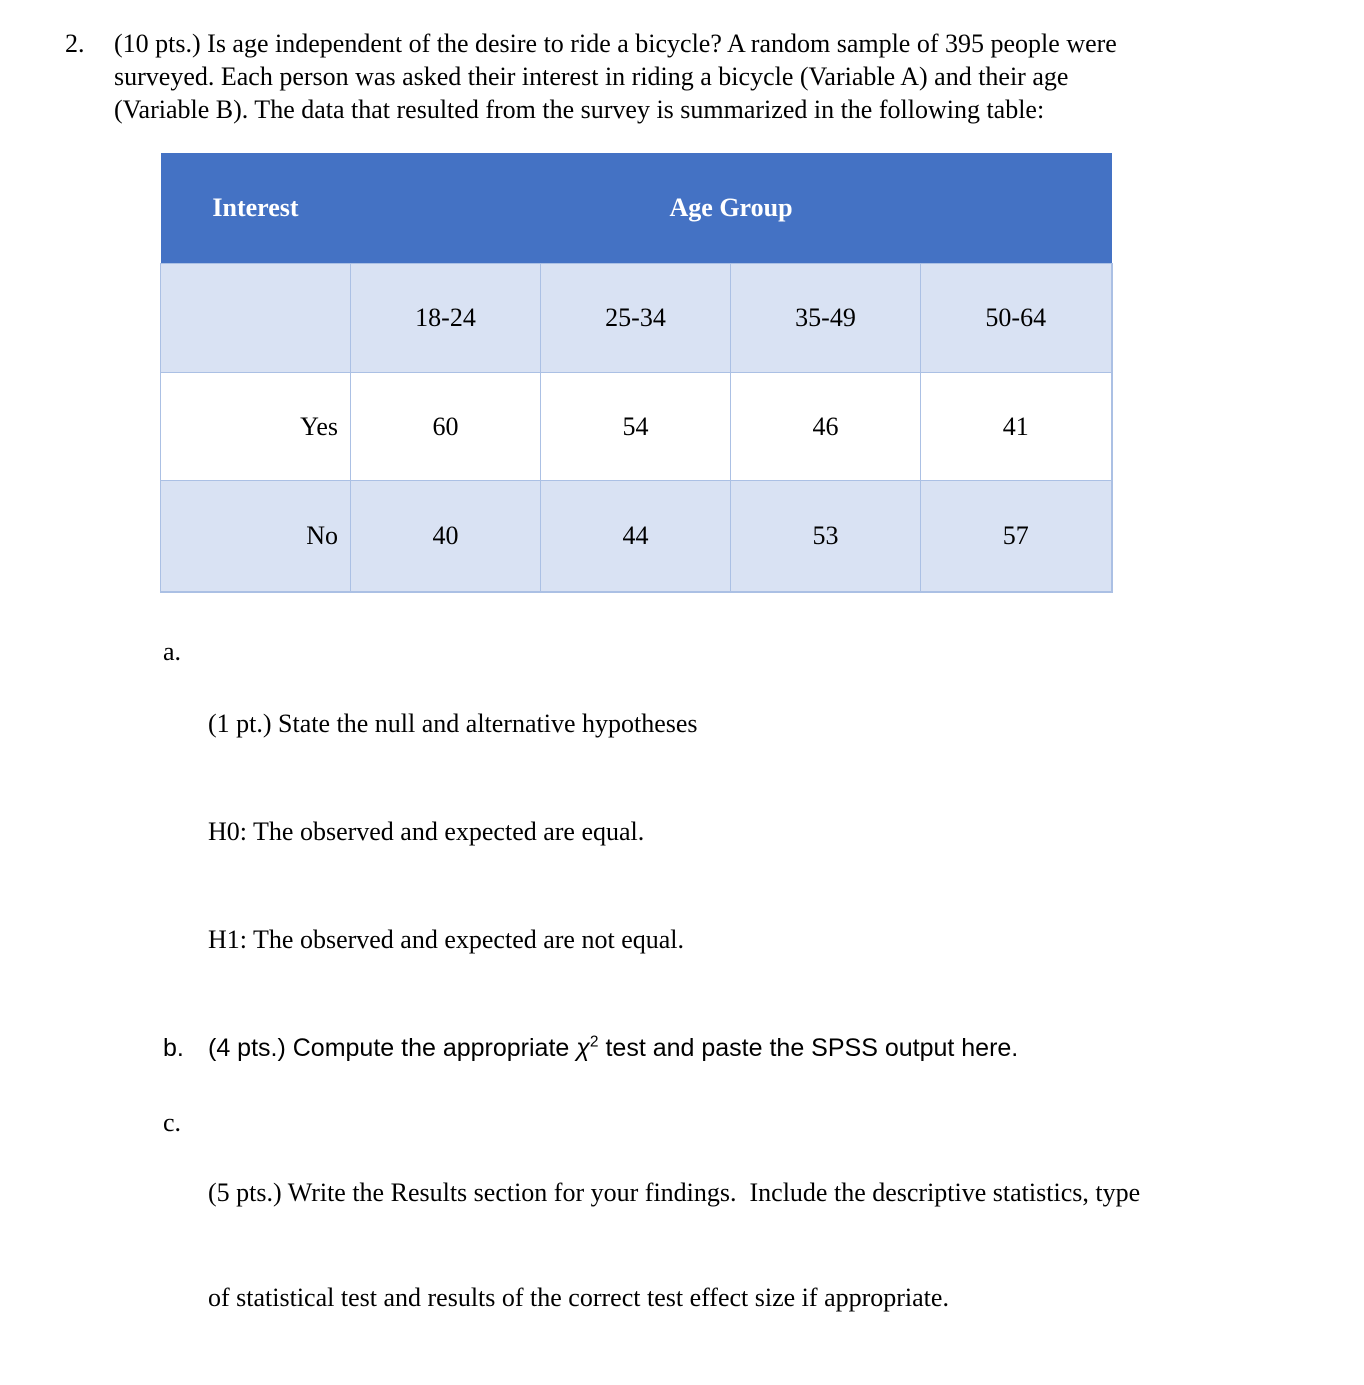  Describe the element at coordinates (1016, 318) in the screenshot. I see `age-column-50-64: 50-64` at that location.